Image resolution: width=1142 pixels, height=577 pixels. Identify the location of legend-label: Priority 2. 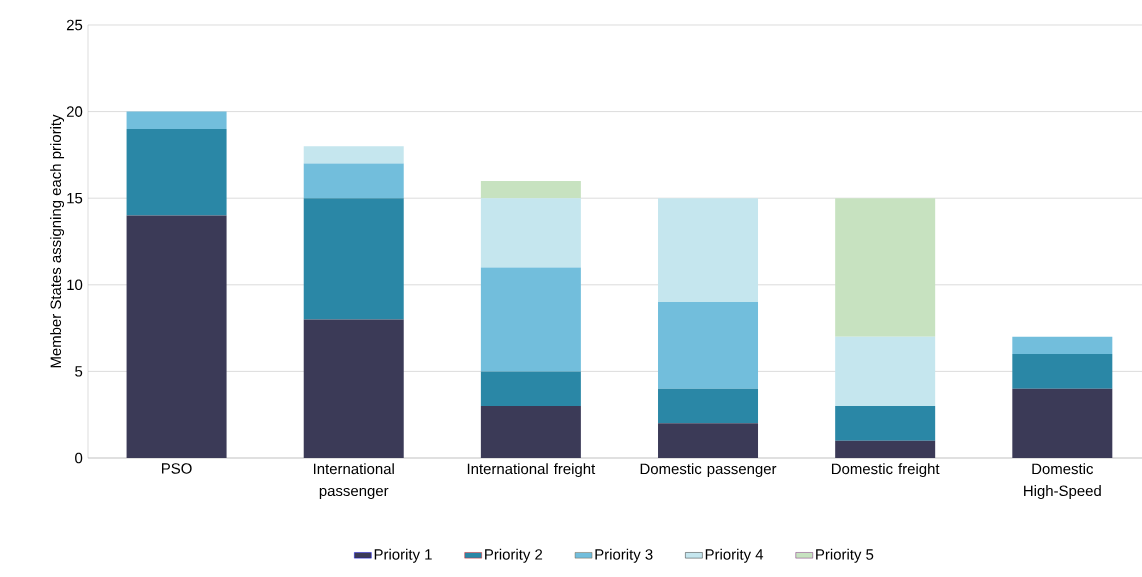
(514, 555).